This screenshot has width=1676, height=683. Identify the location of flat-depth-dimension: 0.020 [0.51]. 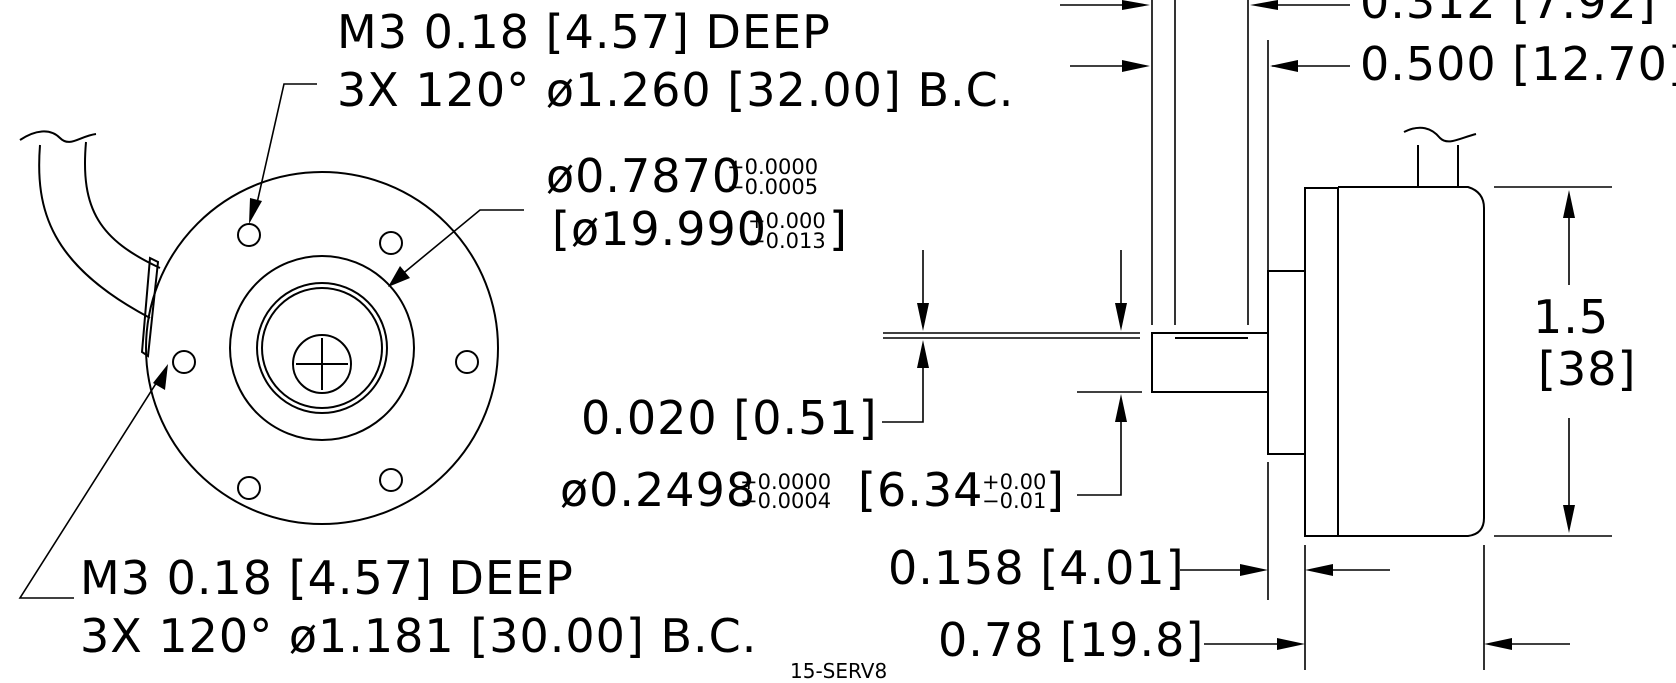
(729, 418).